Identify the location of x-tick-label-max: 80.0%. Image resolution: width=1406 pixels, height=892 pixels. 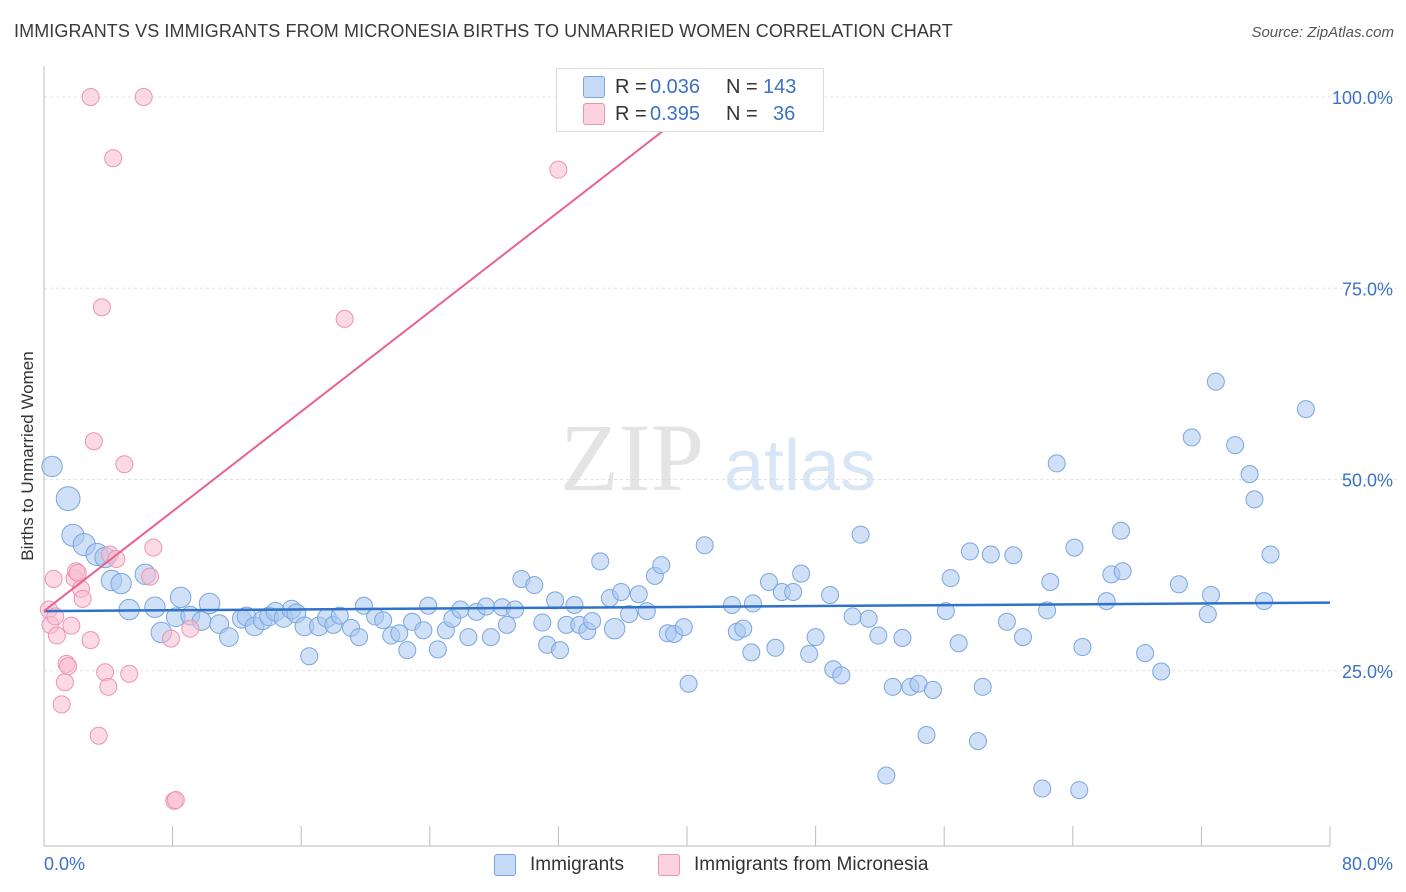
(1367, 864).